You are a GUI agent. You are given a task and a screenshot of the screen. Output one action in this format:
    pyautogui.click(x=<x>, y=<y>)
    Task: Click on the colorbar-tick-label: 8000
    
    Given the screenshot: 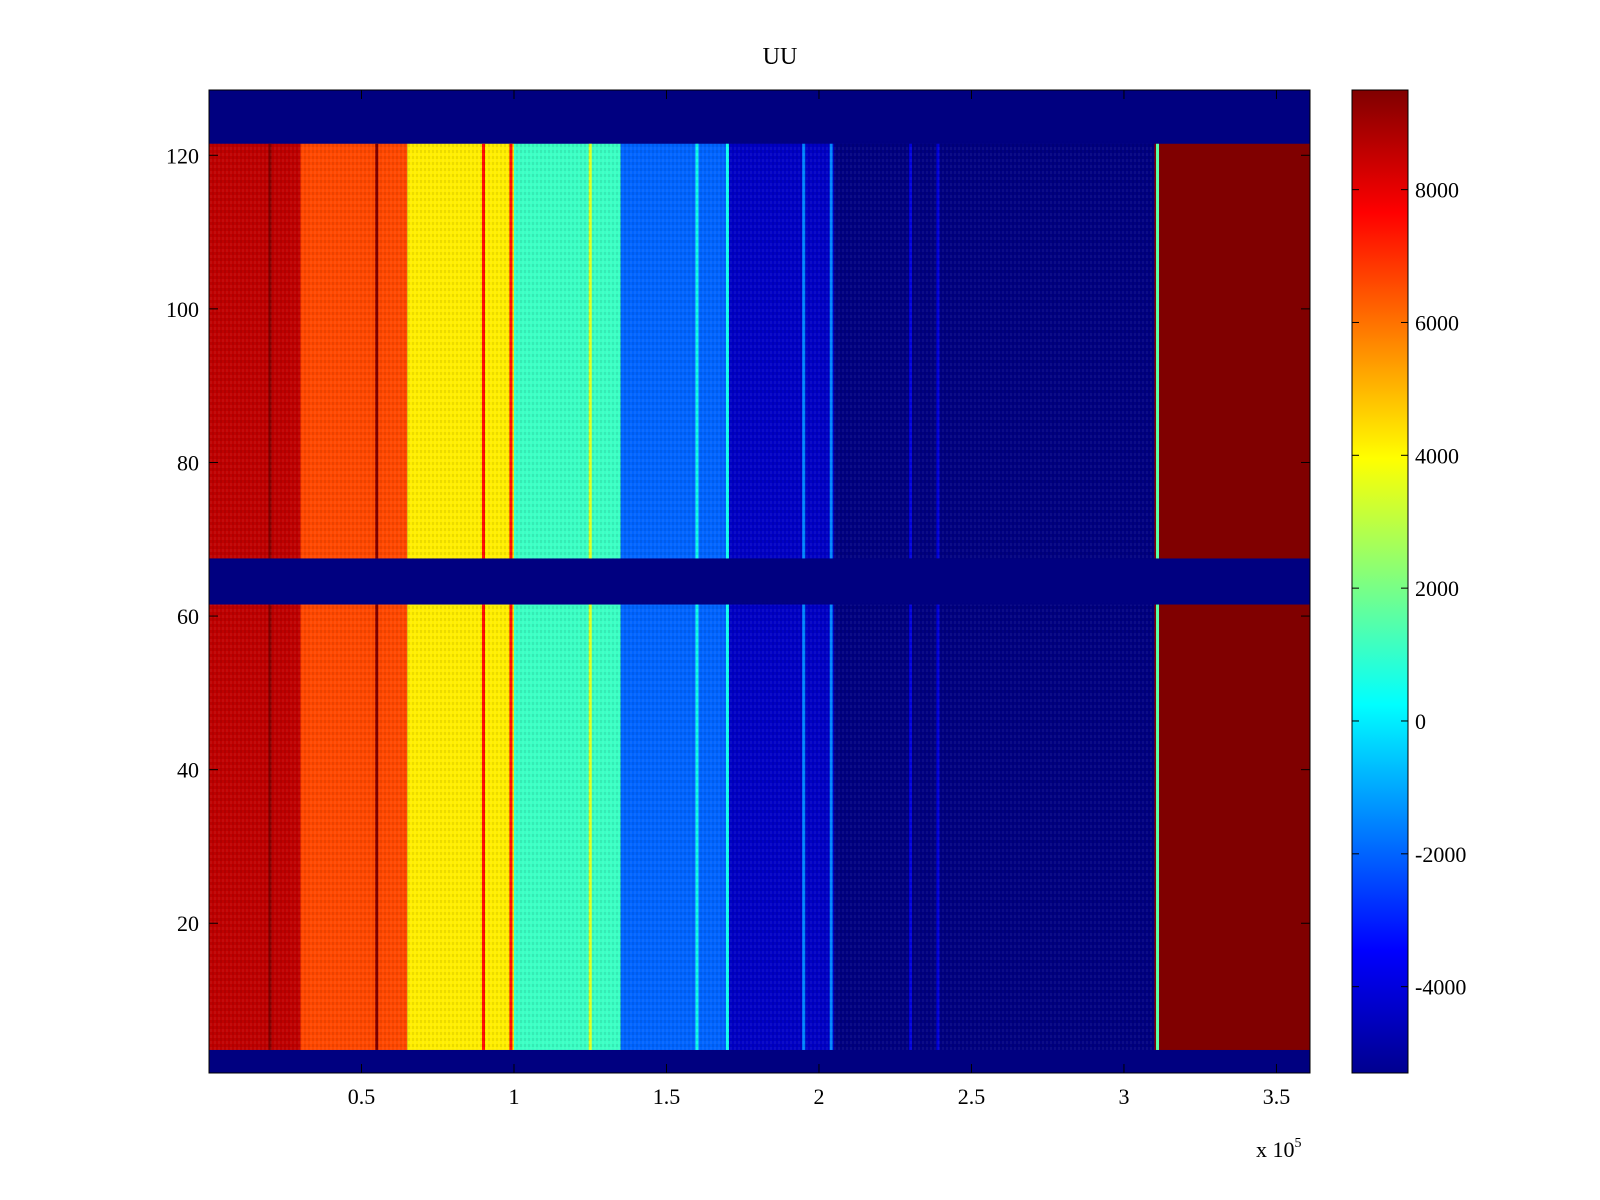 What is the action you would take?
    pyautogui.click(x=1437, y=190)
    